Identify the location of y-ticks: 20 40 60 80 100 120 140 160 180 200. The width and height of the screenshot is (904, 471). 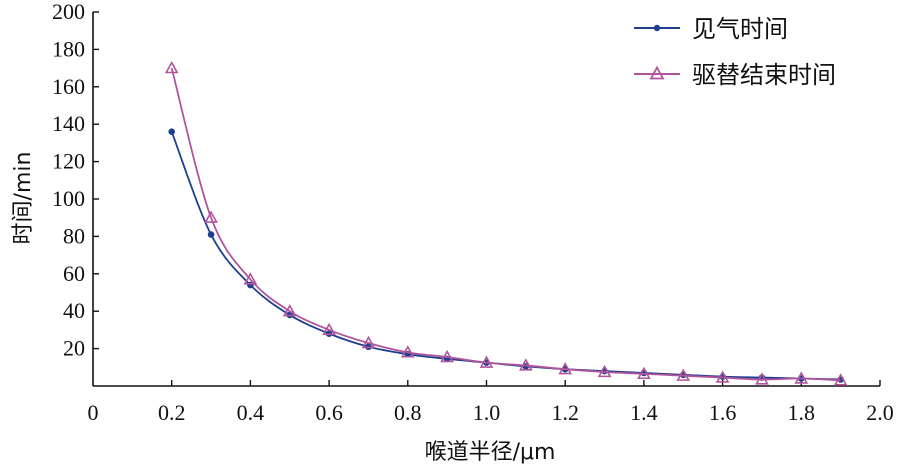
(75, 180).